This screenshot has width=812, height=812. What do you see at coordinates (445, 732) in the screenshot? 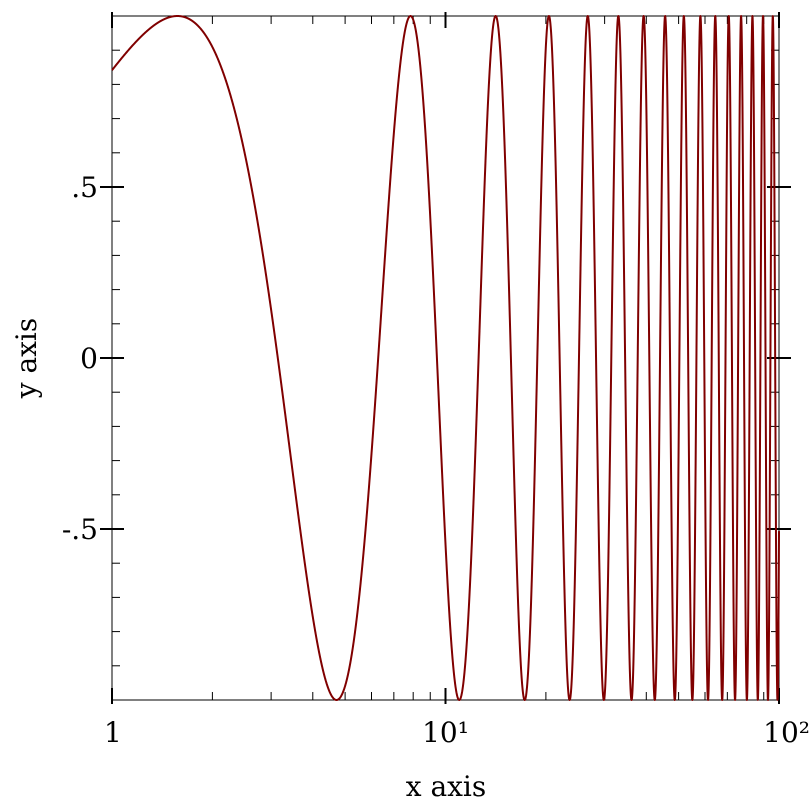
I see `x-tick-label: 10¹` at bounding box center [445, 732].